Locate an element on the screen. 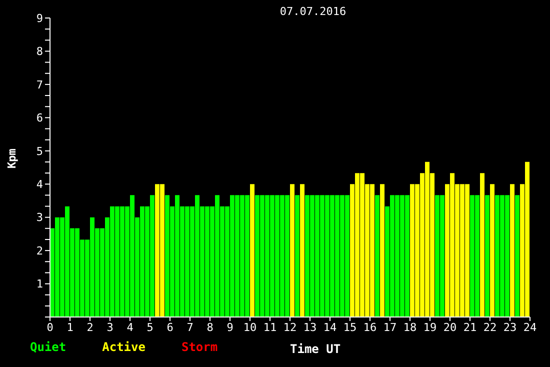  x-tick-label: 18 is located at coordinates (410, 327).